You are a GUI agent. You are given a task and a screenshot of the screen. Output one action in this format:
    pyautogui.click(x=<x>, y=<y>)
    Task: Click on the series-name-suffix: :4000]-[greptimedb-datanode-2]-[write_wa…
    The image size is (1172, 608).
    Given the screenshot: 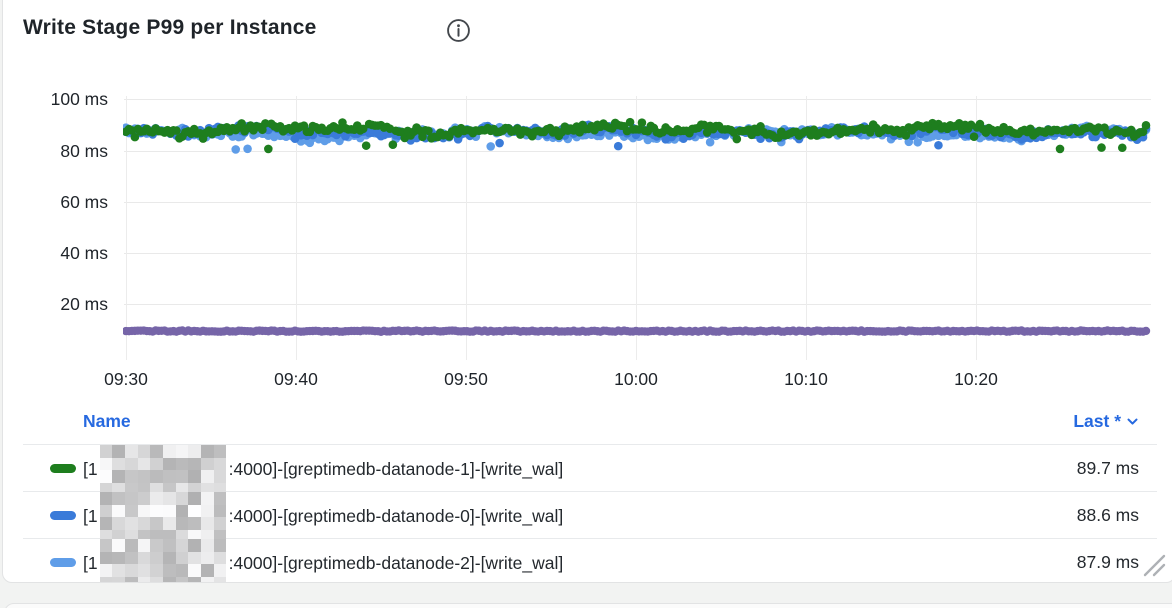 What is the action you would take?
    pyautogui.click(x=396, y=563)
    